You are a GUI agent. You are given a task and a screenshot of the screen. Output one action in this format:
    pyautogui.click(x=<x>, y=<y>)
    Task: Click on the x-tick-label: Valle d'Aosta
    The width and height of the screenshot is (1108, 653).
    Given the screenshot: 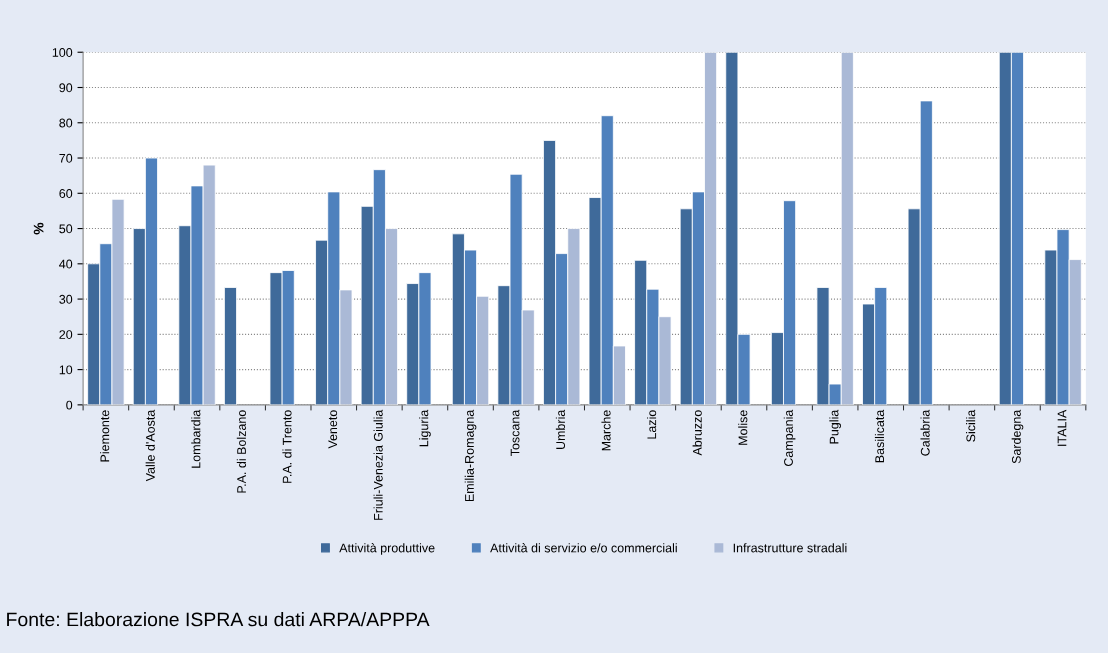 What is the action you would take?
    pyautogui.click(x=150, y=445)
    